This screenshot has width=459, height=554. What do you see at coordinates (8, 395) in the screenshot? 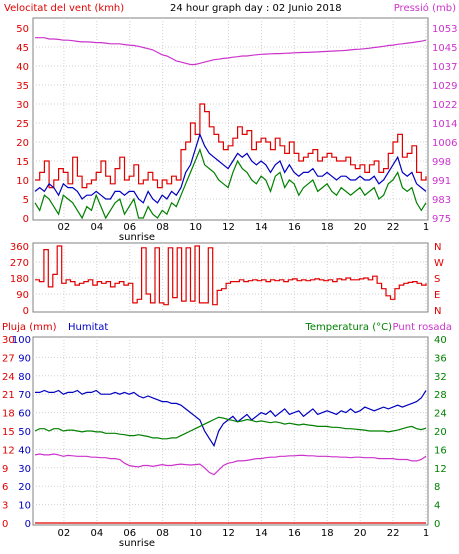
I see `rain-tick-label: 21` at bounding box center [8, 395].